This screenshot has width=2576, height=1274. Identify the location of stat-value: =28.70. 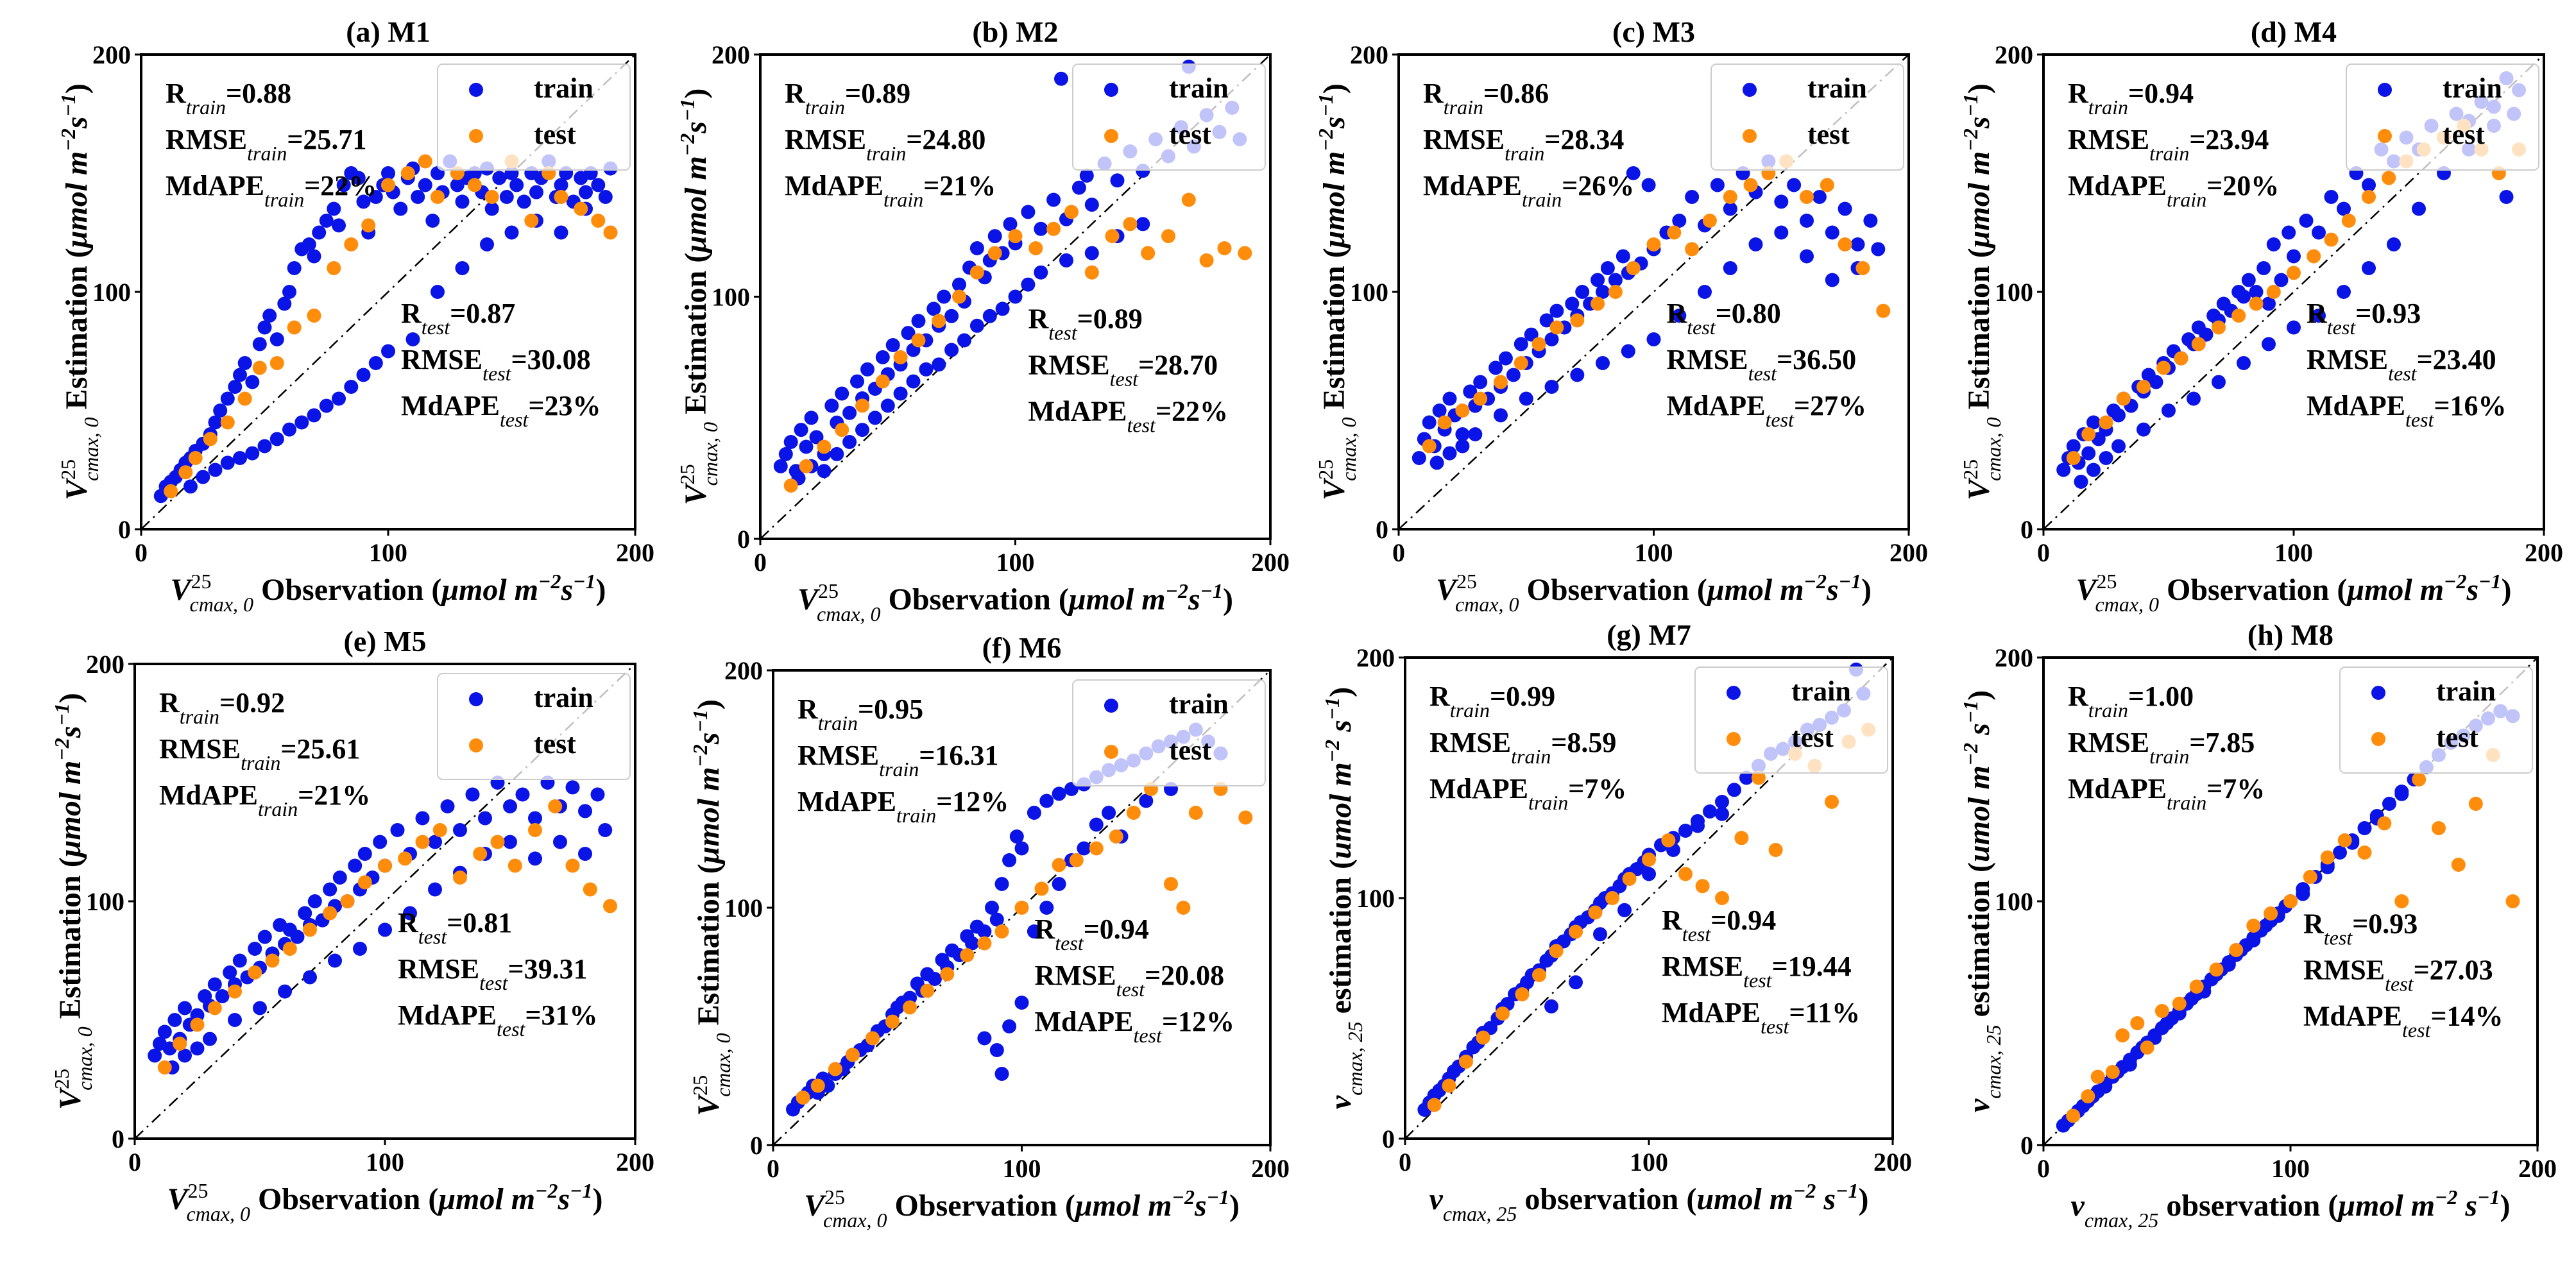
(1178, 366).